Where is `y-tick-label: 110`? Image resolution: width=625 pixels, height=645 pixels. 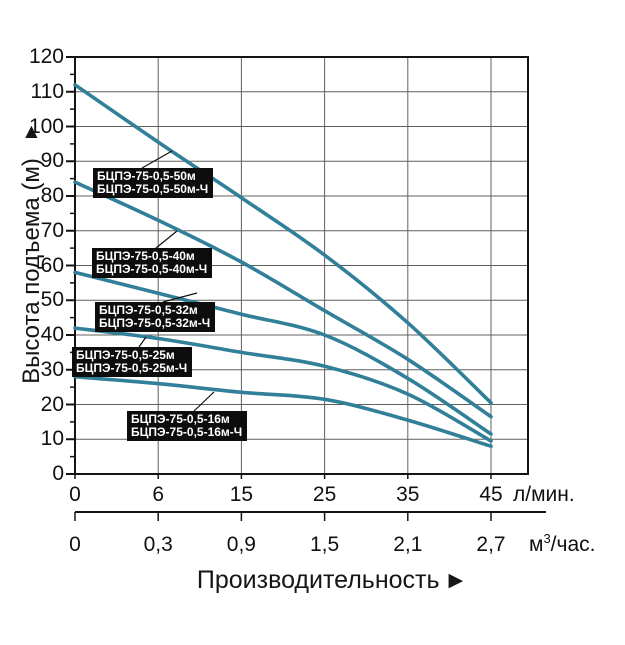
y-tick-label: 110 is located at coordinates (47, 91).